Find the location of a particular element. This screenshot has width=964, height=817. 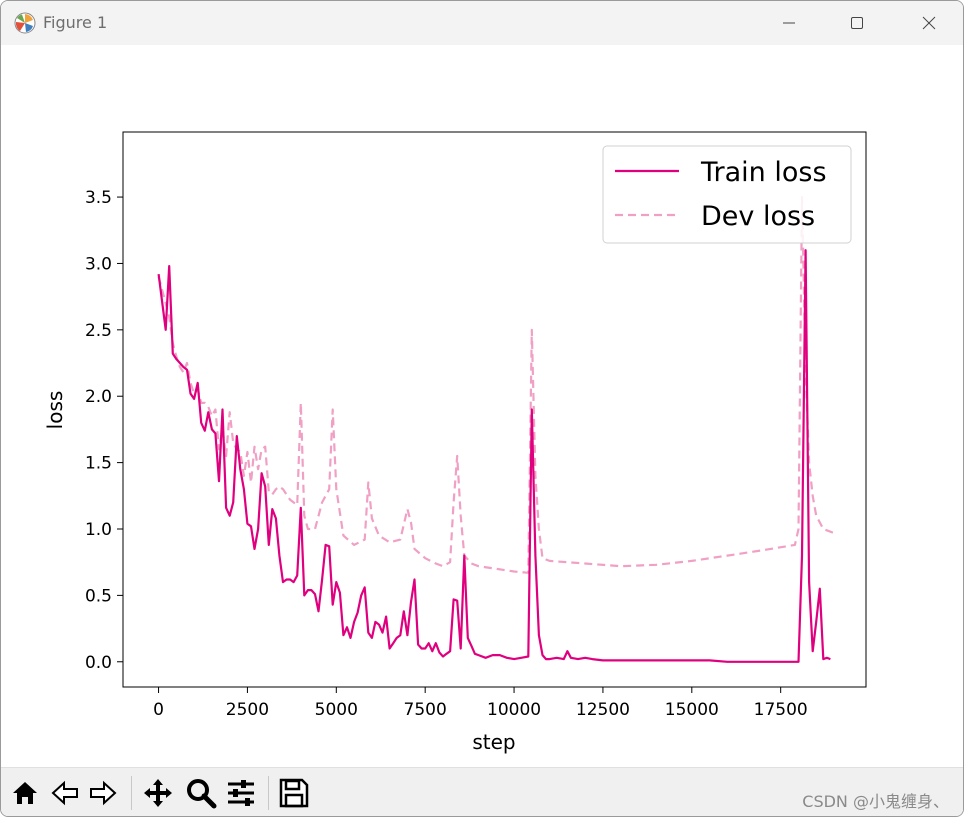

x-tick-label: 15000 is located at coordinates (692, 710).